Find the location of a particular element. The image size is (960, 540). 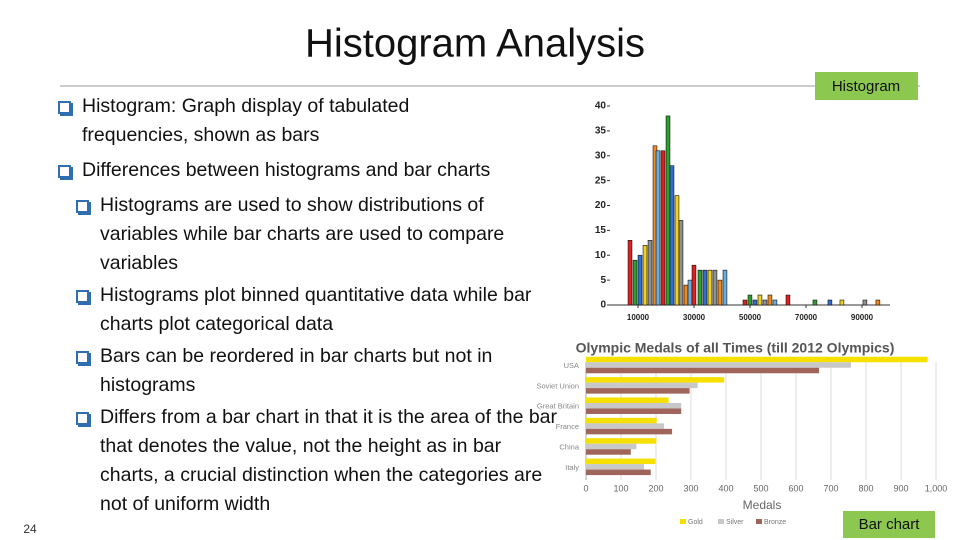

y-tick-label: Italy is located at coordinates (572, 467).